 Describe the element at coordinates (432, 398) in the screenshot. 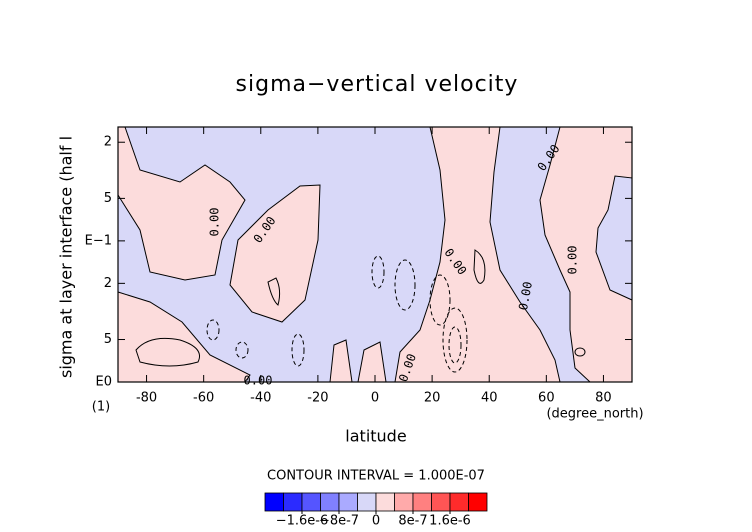

I see `x-tick-label: 20` at that location.